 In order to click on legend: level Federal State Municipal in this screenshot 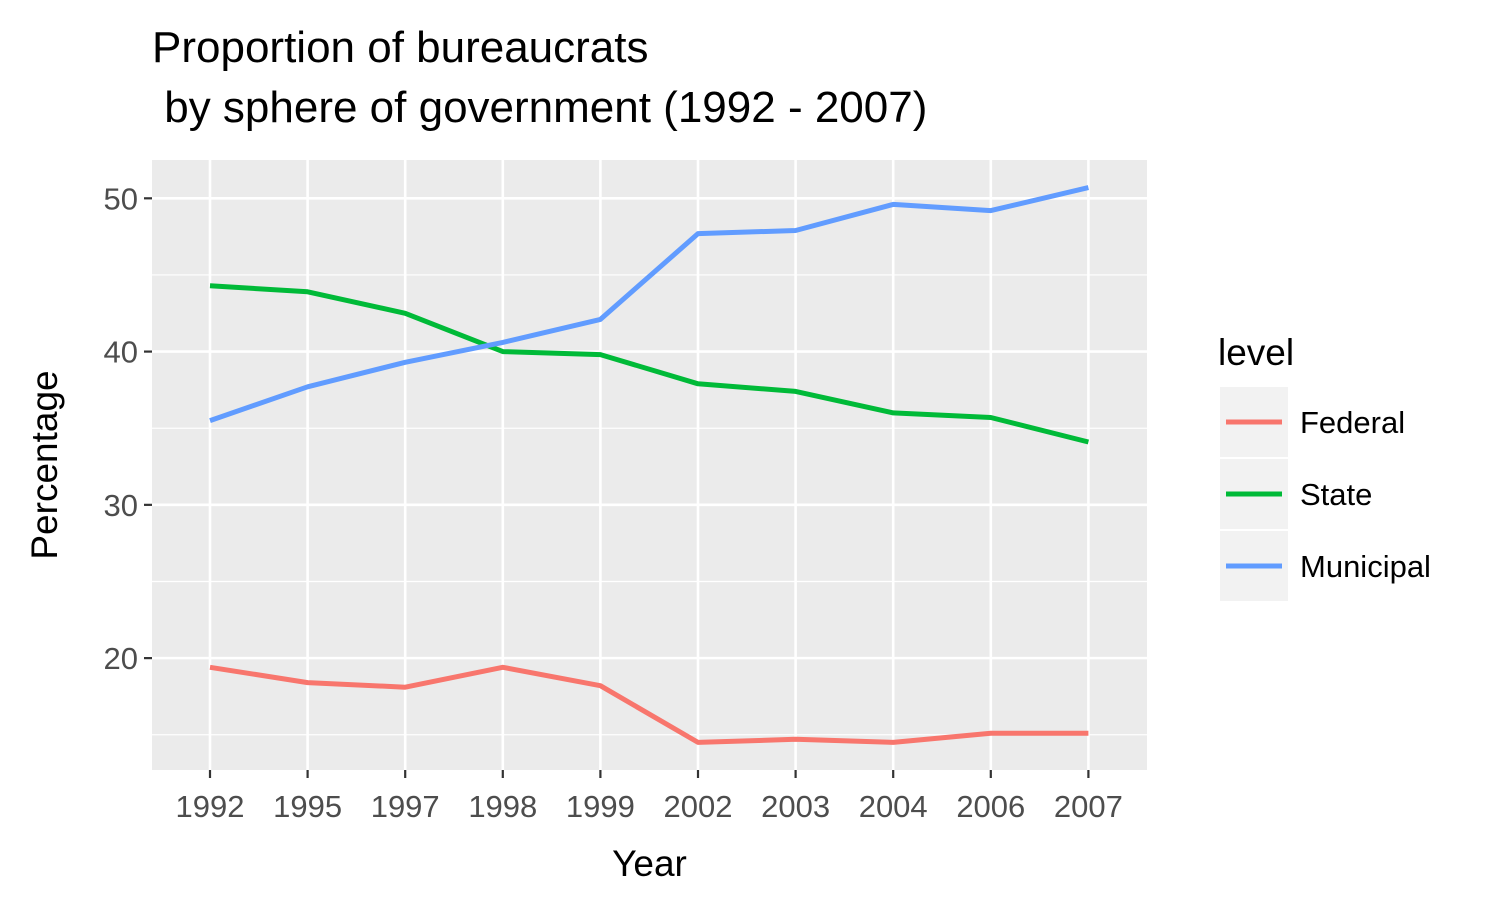, I will do `click(1324, 466)`.